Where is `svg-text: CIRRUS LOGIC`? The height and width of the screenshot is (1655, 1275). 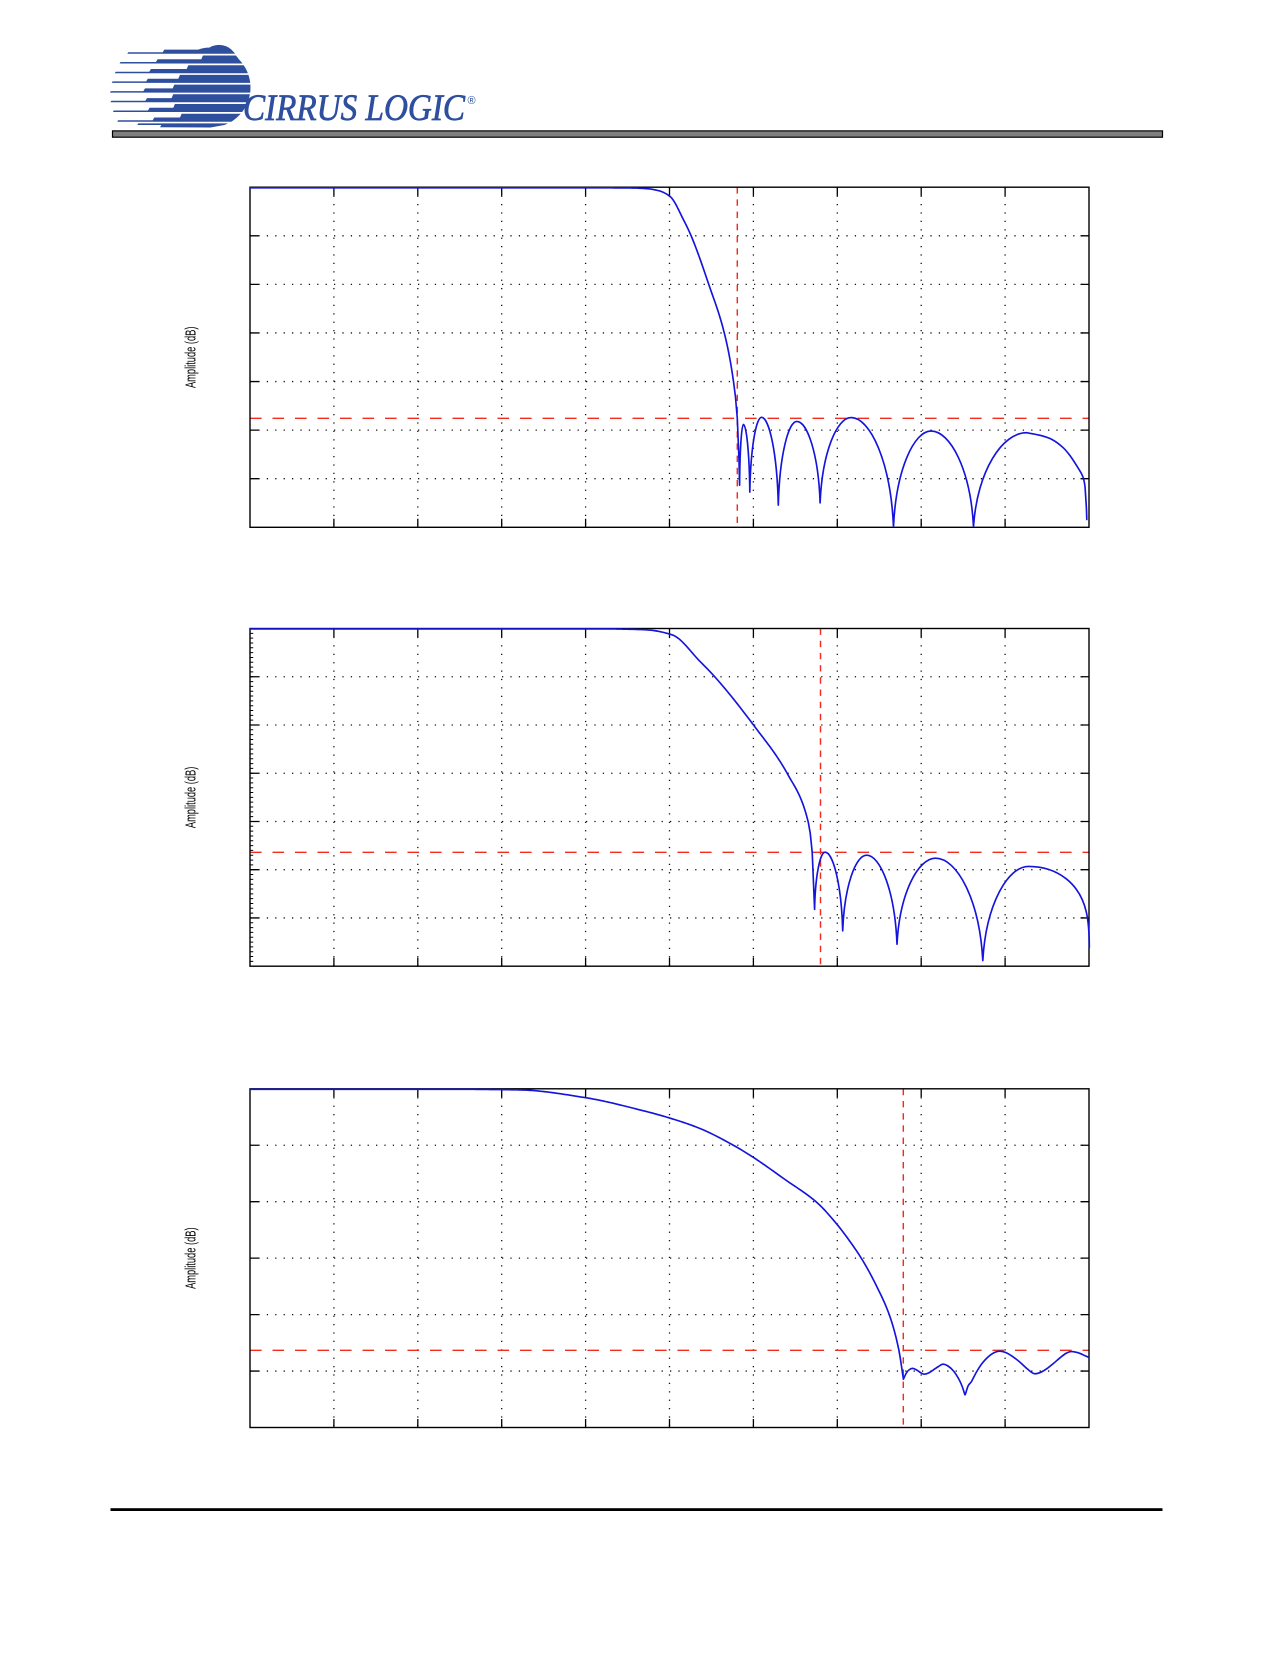
svg-text: CIRRUS LOGIC is located at coordinates (354, 107).